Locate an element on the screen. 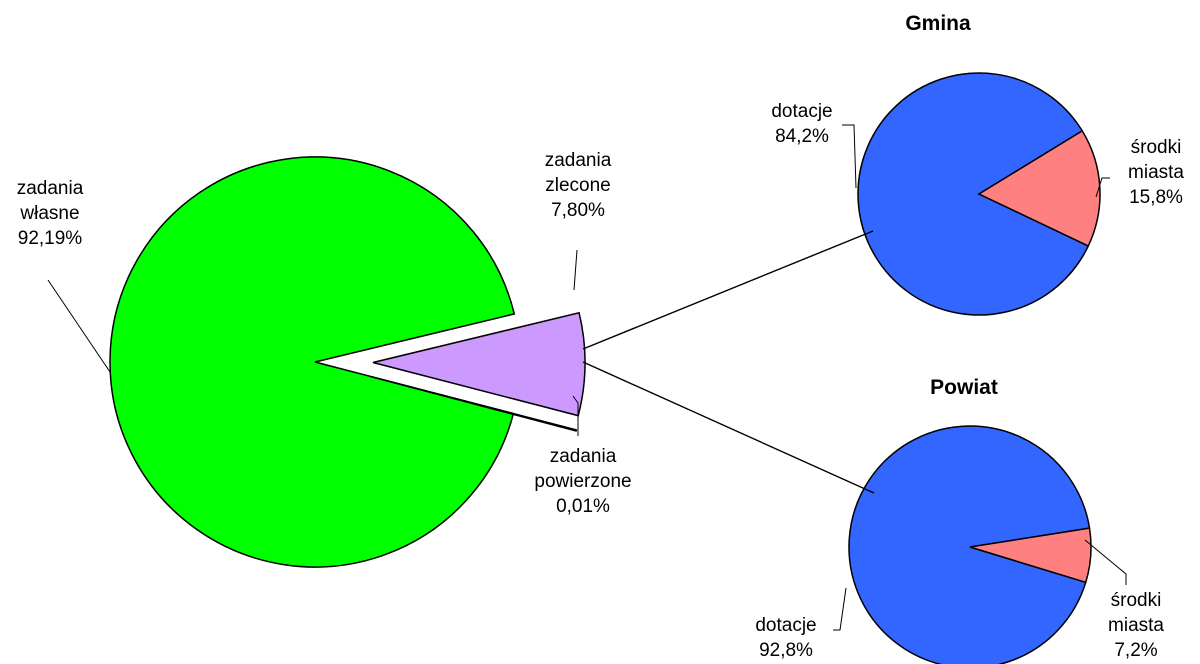 The width and height of the screenshot is (1200, 664). slice-label-line: własne is located at coordinates (50, 213).